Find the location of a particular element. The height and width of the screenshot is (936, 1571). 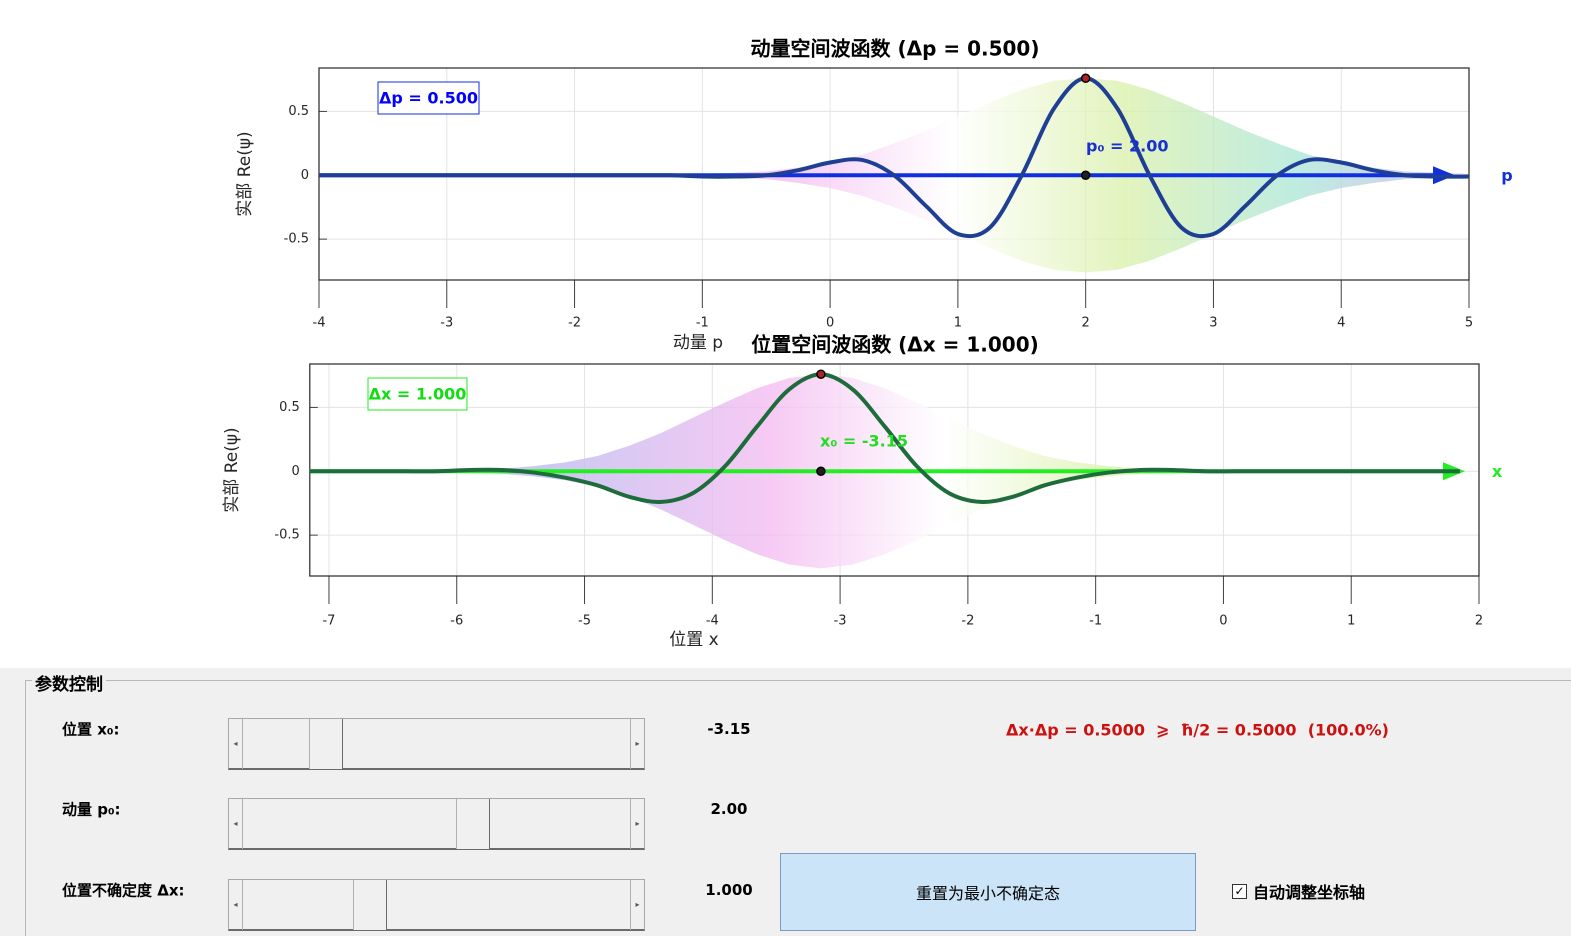

annotation: Δp = 0.500 is located at coordinates (428, 98).